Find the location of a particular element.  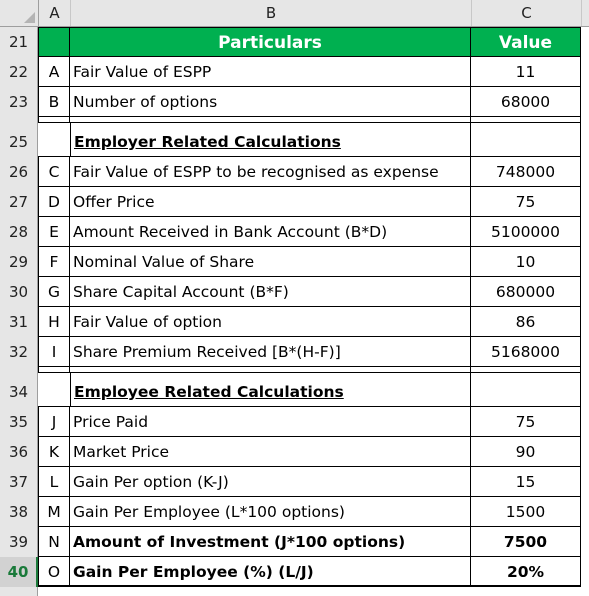

table-row: 23 B Number of options 68000 is located at coordinates (294, 102).